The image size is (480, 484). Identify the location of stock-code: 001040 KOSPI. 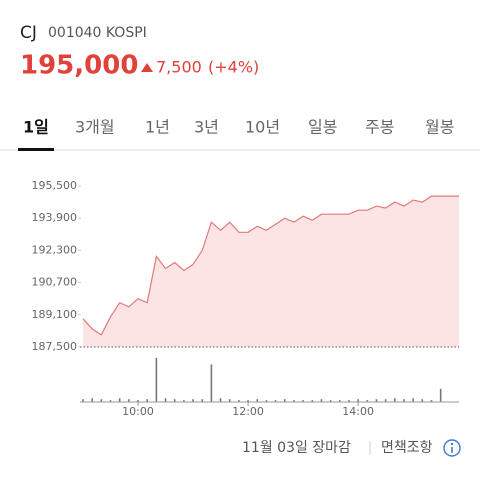
(97, 33).